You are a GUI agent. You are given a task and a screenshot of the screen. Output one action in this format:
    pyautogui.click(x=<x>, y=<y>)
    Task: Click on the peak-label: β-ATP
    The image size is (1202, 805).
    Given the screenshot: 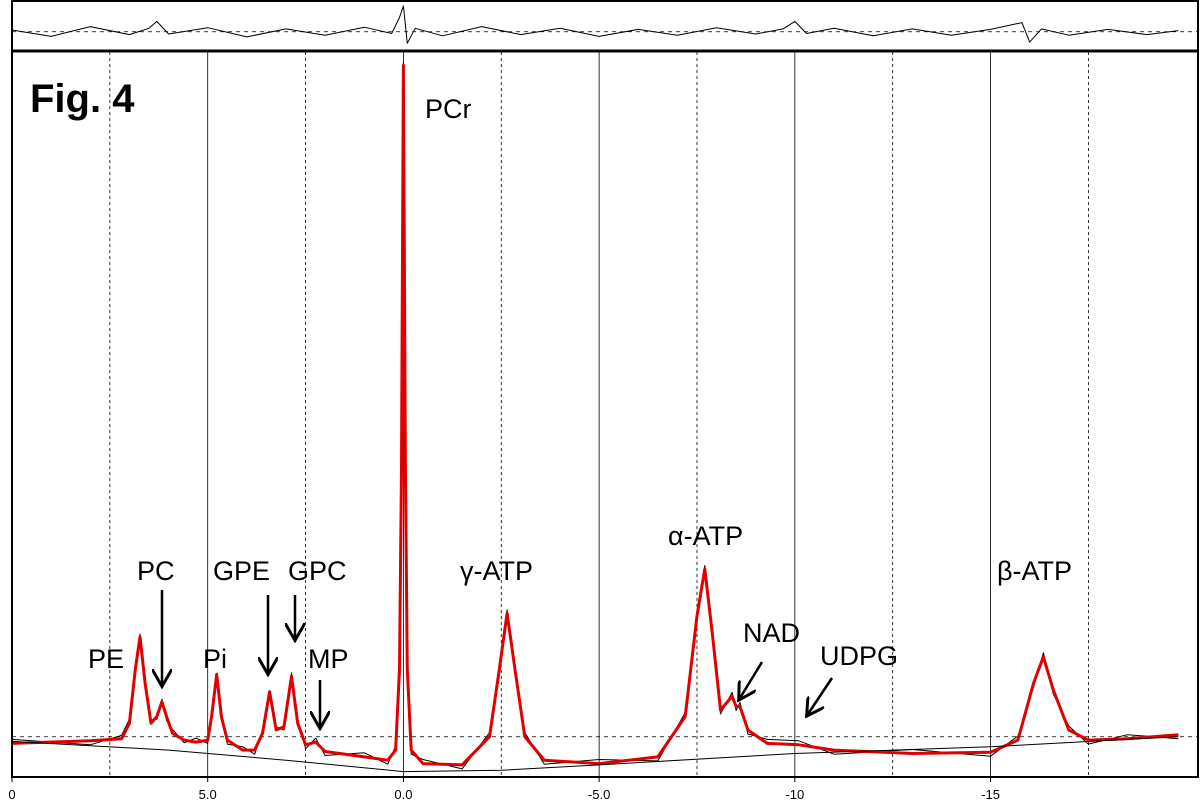 What is the action you would take?
    pyautogui.click(x=1034, y=571)
    